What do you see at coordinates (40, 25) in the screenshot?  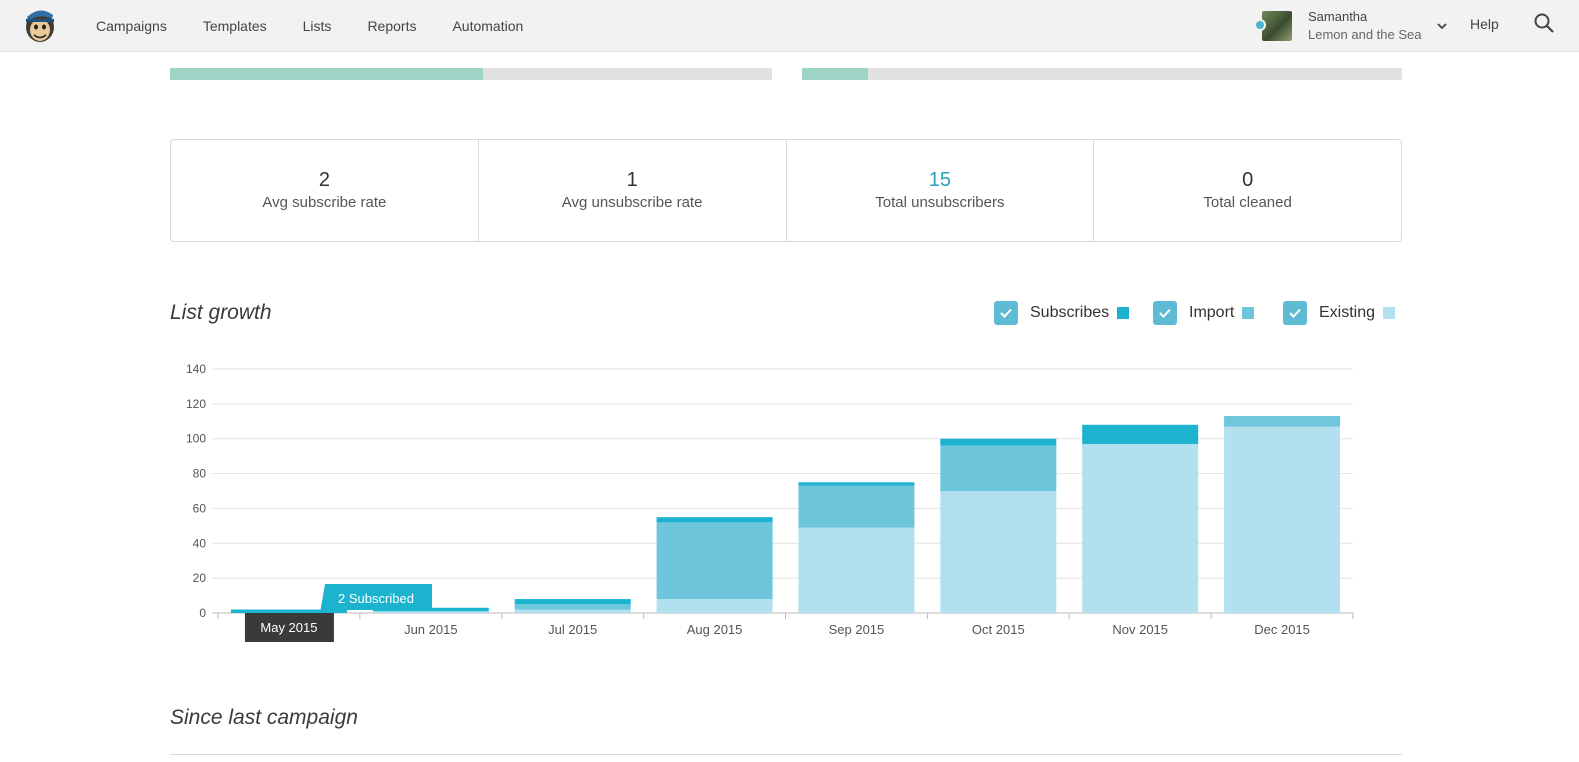 I see `mailchimp-logo-icon` at bounding box center [40, 25].